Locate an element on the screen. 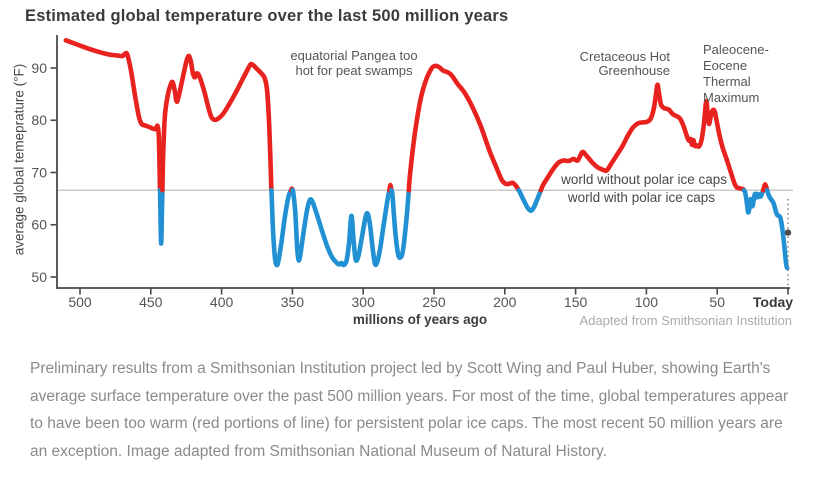 This screenshot has height=500, width=830. svg-text: 100 is located at coordinates (647, 302).